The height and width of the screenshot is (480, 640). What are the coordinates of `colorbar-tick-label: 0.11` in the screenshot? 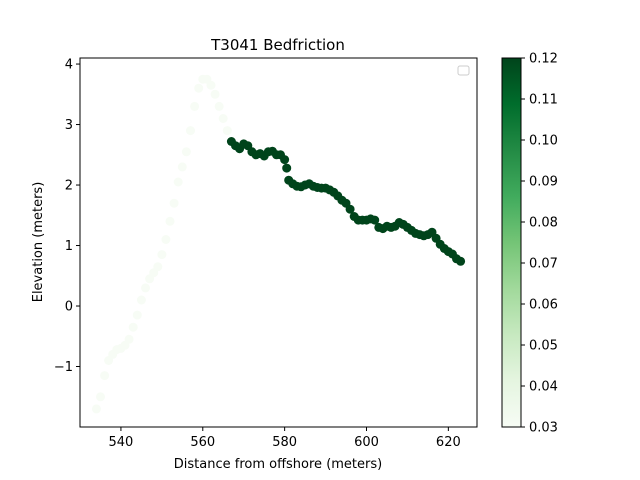 It's located at (543, 100).